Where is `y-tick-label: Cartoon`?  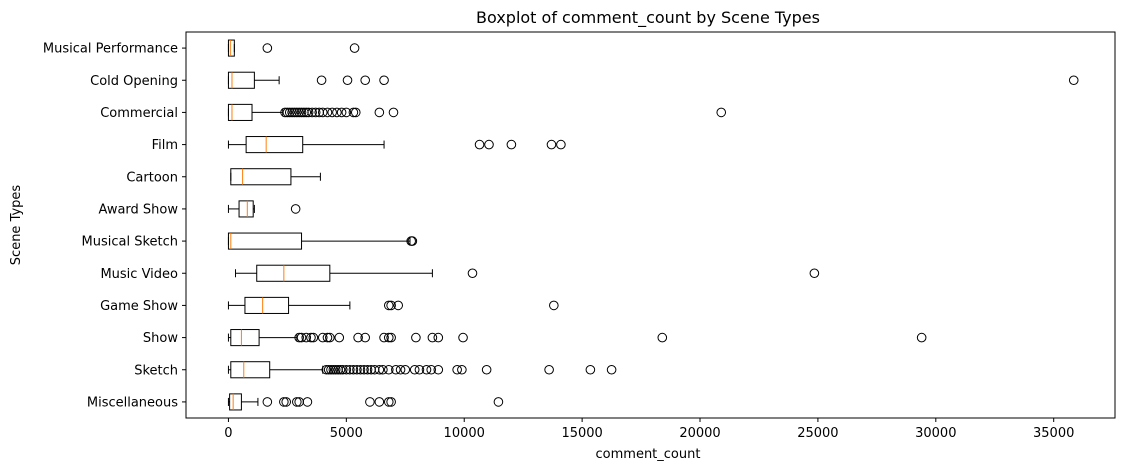
y-tick-label: Cartoon is located at coordinates (152, 177).